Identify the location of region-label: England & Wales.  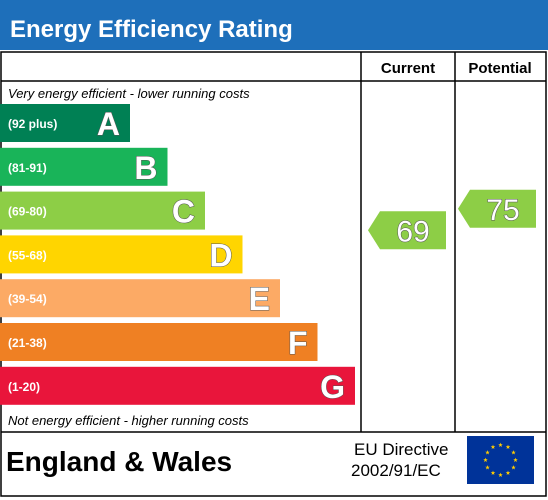
(119, 461).